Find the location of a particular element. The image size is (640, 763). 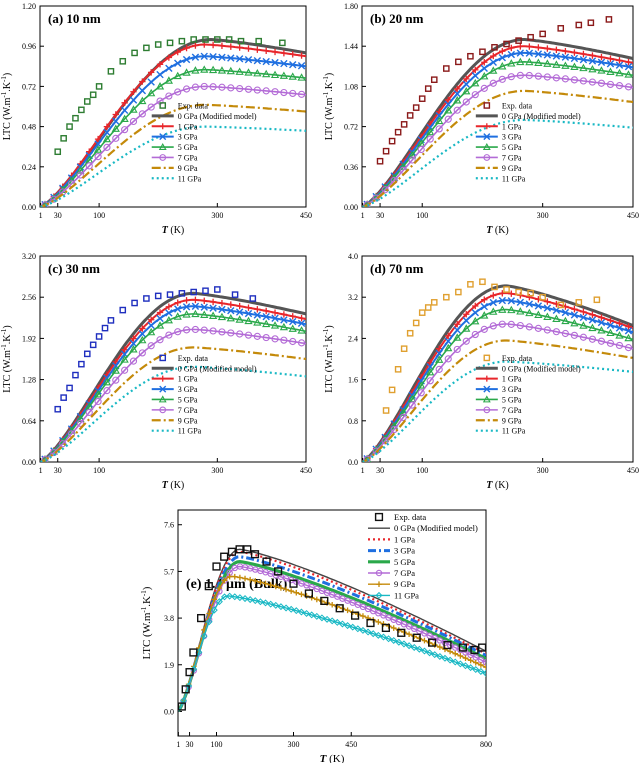

x-tick-label: 450 is located at coordinates (306, 470).